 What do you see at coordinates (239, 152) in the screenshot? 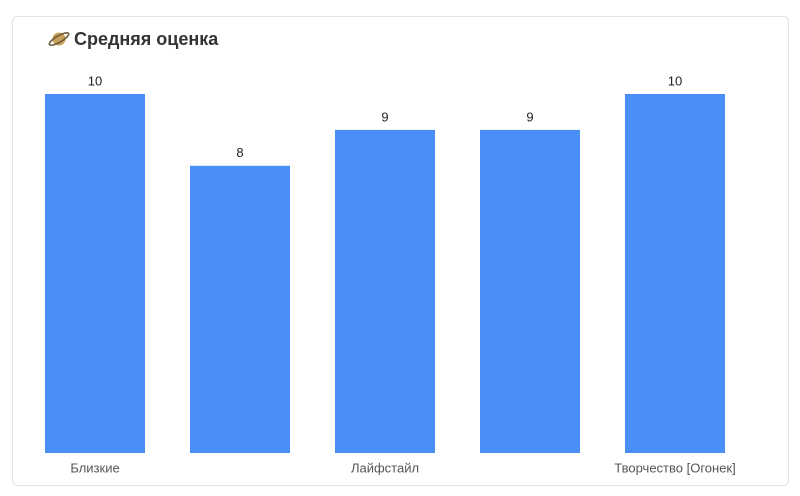
I see `value-label: 8` at bounding box center [239, 152].